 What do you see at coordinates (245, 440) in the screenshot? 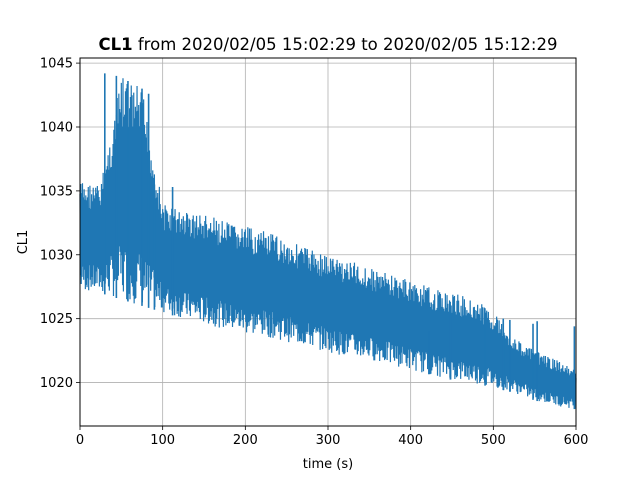
I see `x-tick-label: 200` at bounding box center [245, 440].